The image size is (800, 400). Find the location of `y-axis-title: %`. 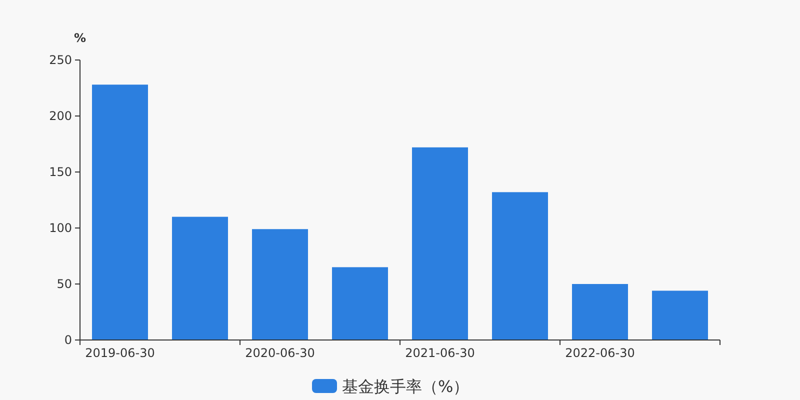

y-axis-title: % is located at coordinates (80, 38).